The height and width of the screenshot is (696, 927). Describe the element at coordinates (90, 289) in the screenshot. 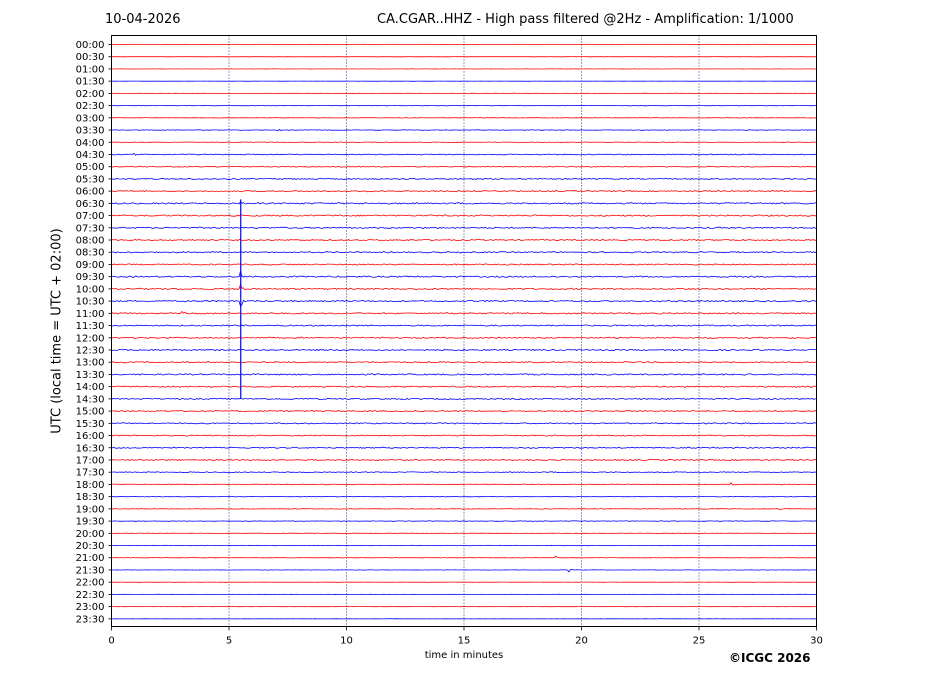

I see `y-tick-label-1000: 10:00` at that location.